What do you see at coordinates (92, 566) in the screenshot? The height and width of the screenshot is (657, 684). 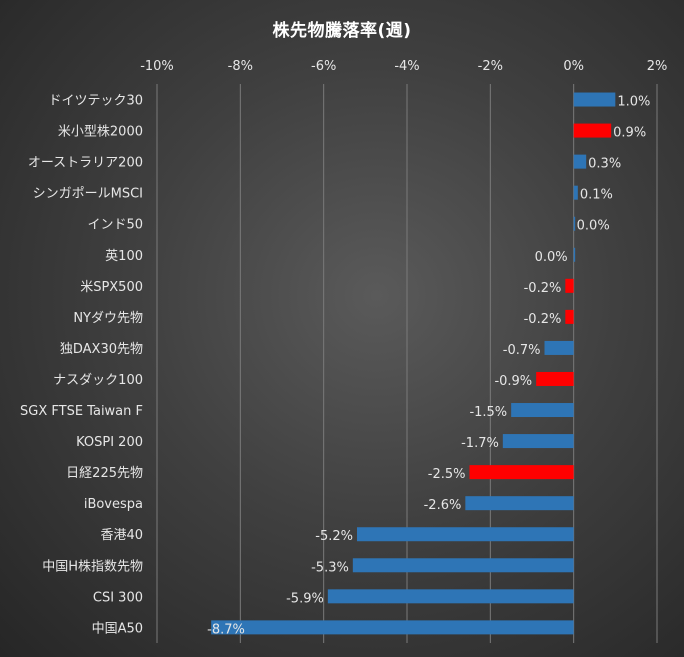 I see `category-label: 中国H株指数先物` at bounding box center [92, 566].